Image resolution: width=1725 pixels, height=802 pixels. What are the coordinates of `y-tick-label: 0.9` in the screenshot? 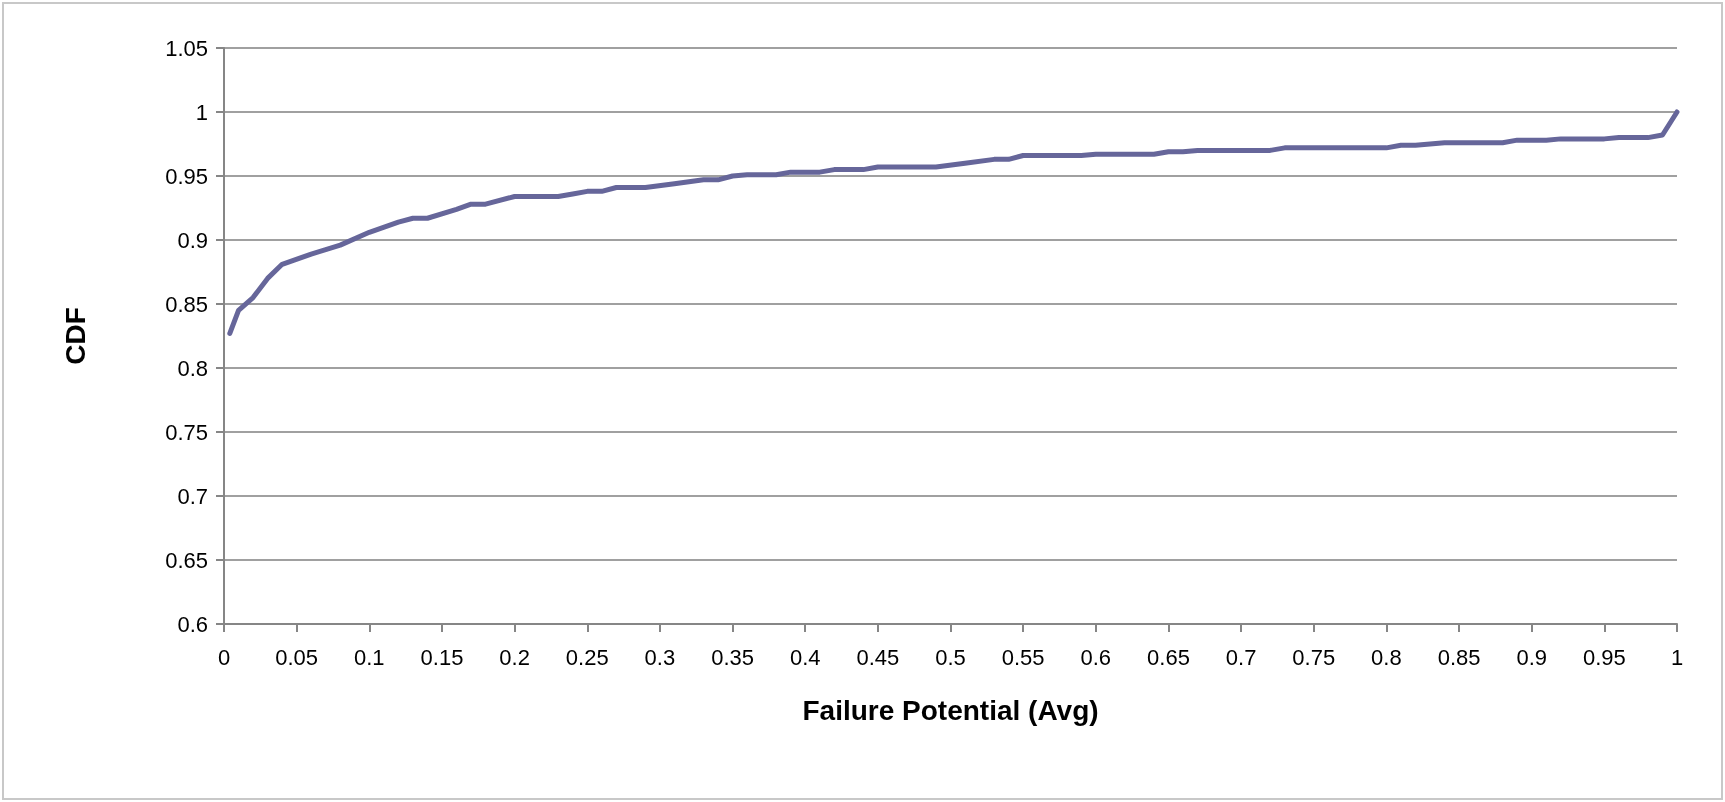 It's located at (192, 240).